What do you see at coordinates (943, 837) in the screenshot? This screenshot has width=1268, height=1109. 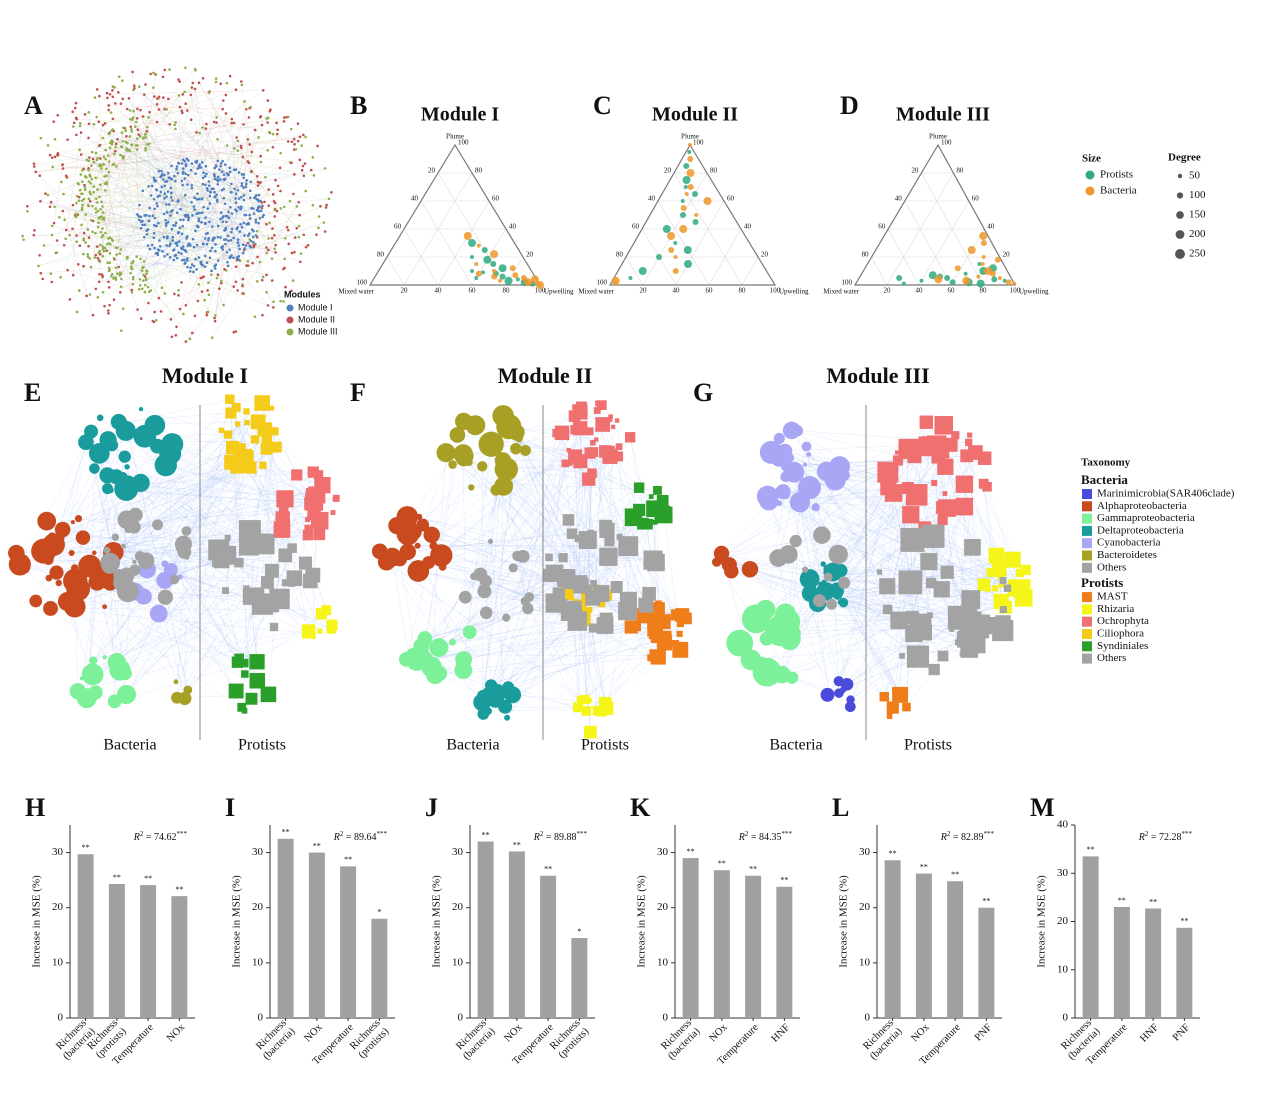 I see `r-squared-symbol: R` at bounding box center [943, 837].